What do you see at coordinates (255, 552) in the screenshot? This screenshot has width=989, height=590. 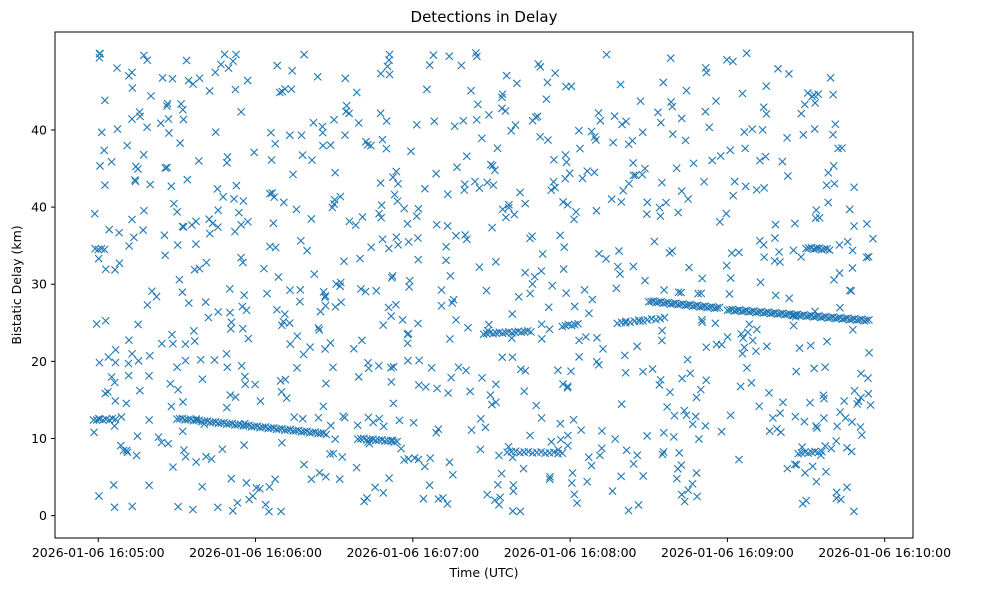 I see `x-tick-label: 2026-01-06 16:06:00` at bounding box center [255, 552].